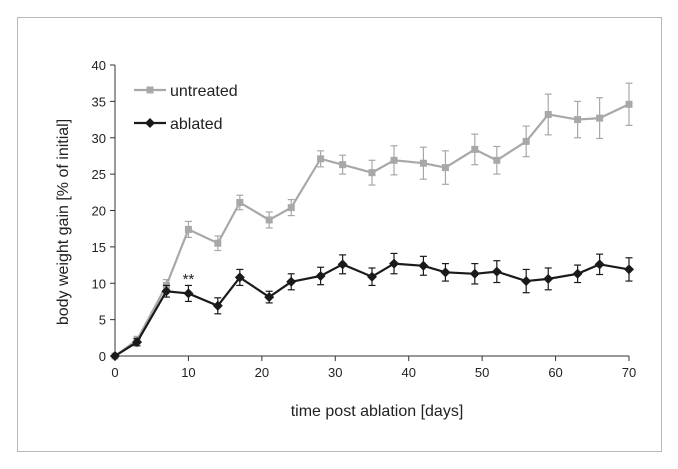  I want to click on y-tick-label: 20, so click(99, 211).